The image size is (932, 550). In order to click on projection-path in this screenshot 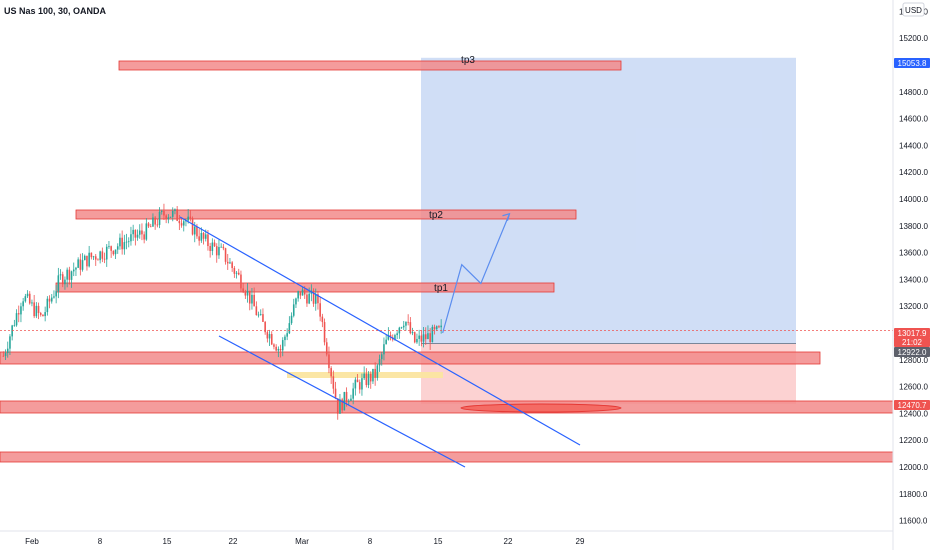, I will do `click(476, 273)`.